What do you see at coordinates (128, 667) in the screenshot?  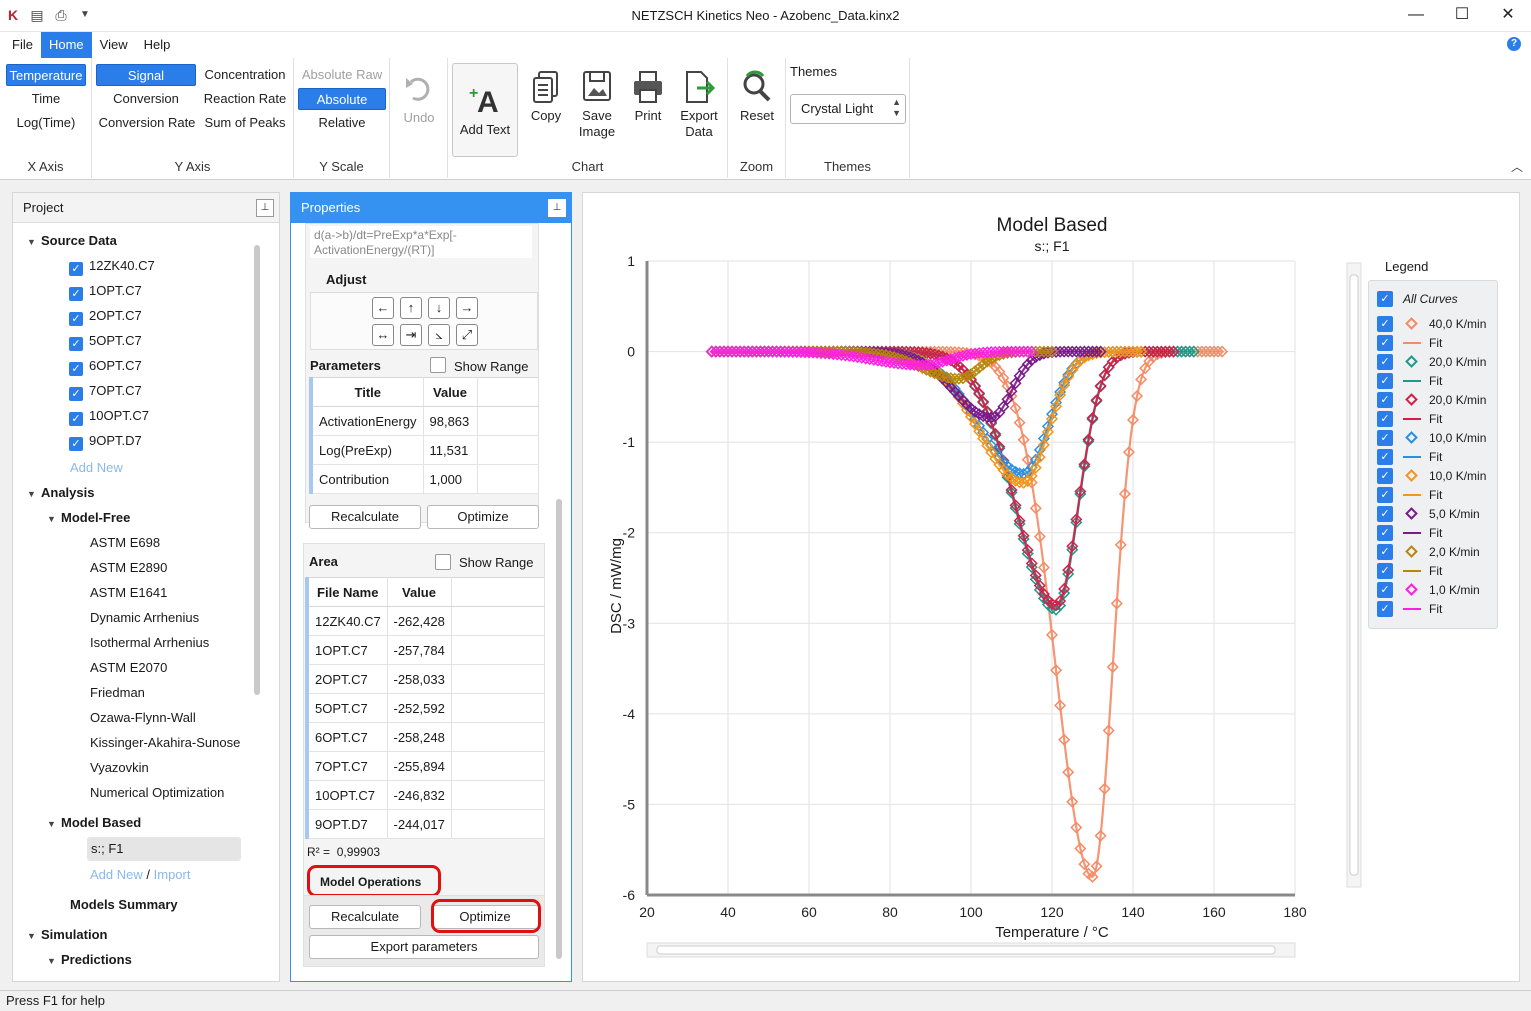 I see `tree-model-free-item: ASTM E2070` at bounding box center [128, 667].